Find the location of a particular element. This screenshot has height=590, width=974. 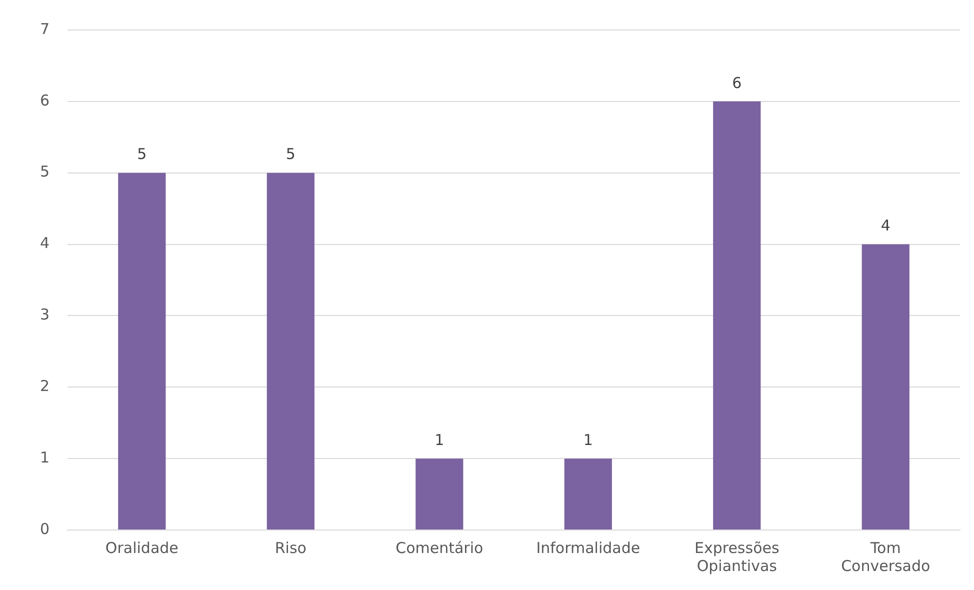

data-label: 4 is located at coordinates (885, 225).